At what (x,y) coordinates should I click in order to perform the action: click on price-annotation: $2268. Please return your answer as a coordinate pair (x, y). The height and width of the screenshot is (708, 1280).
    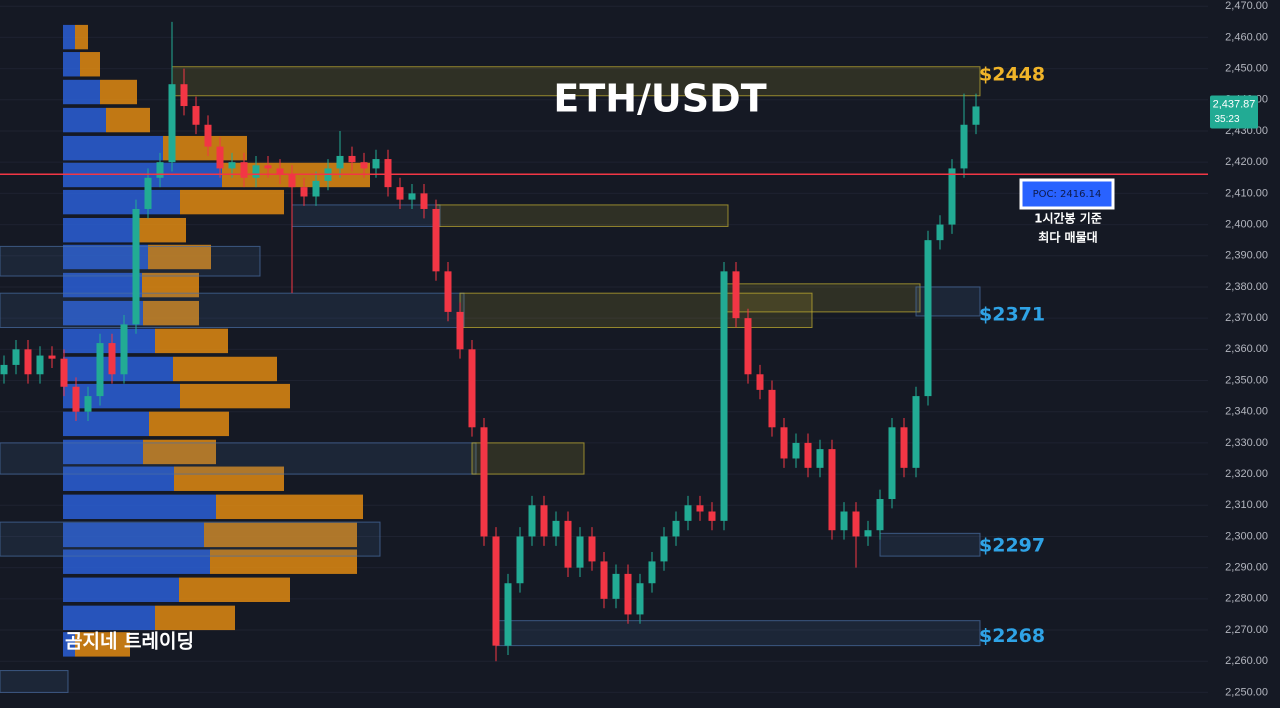
    Looking at the image, I should click on (1012, 636).